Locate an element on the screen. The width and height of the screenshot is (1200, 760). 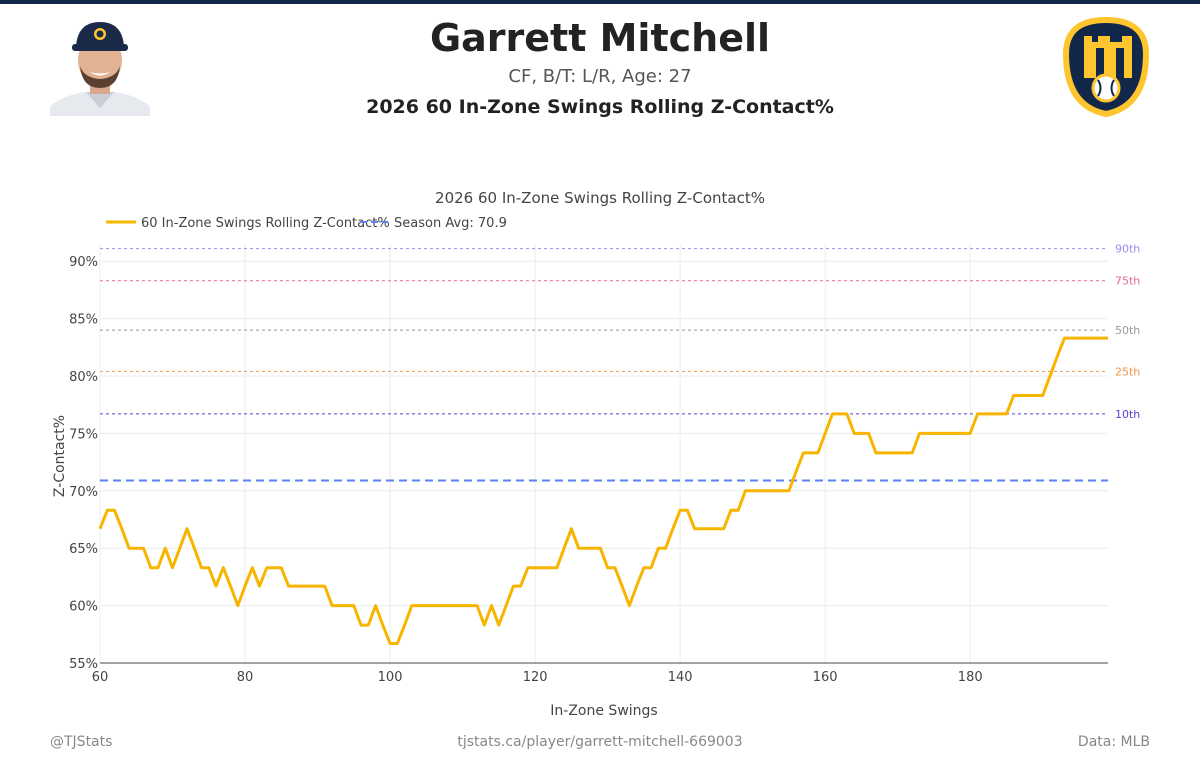
x-tick-labels: 60 80 100 120 140 160 180 is located at coordinates (537, 677).